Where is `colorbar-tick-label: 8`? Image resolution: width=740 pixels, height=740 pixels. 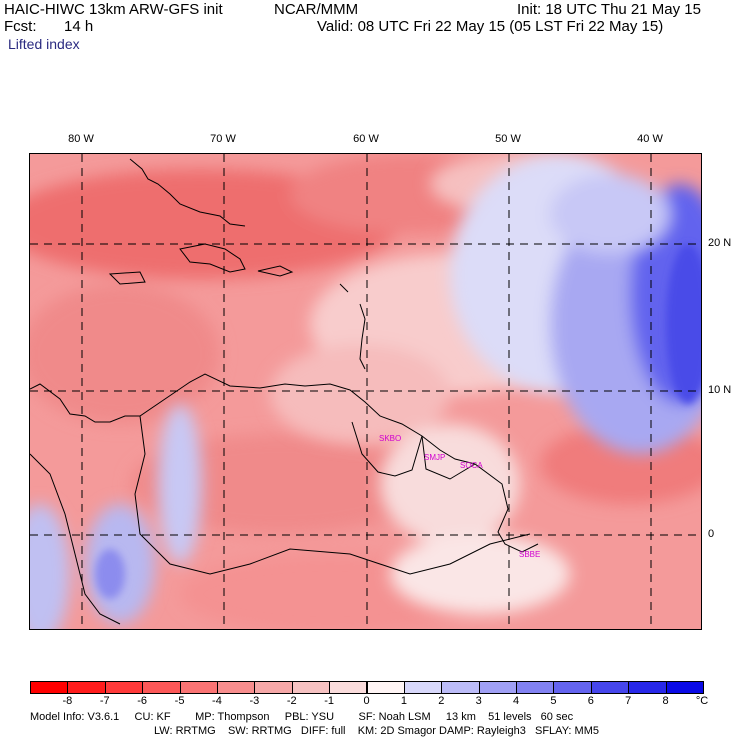
colorbar-tick-label: 8 is located at coordinates (665, 701).